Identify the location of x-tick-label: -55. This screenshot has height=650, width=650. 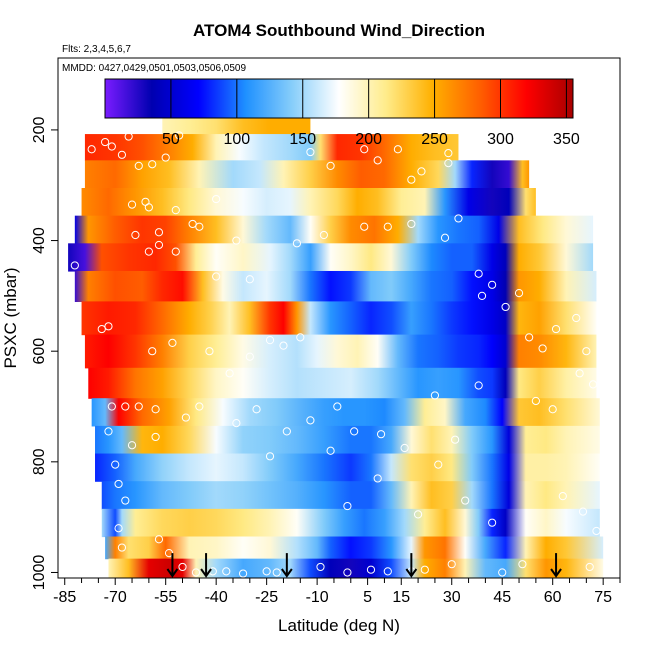
(165, 597).